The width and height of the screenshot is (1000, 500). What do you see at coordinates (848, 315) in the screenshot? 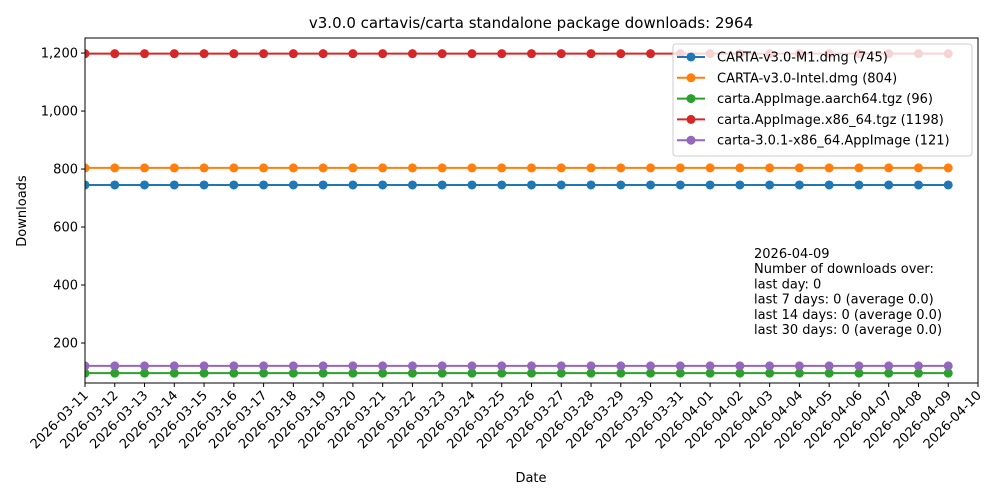
I see `annotation-line: last 14 days: 0 (average 0.0)` at bounding box center [848, 315].